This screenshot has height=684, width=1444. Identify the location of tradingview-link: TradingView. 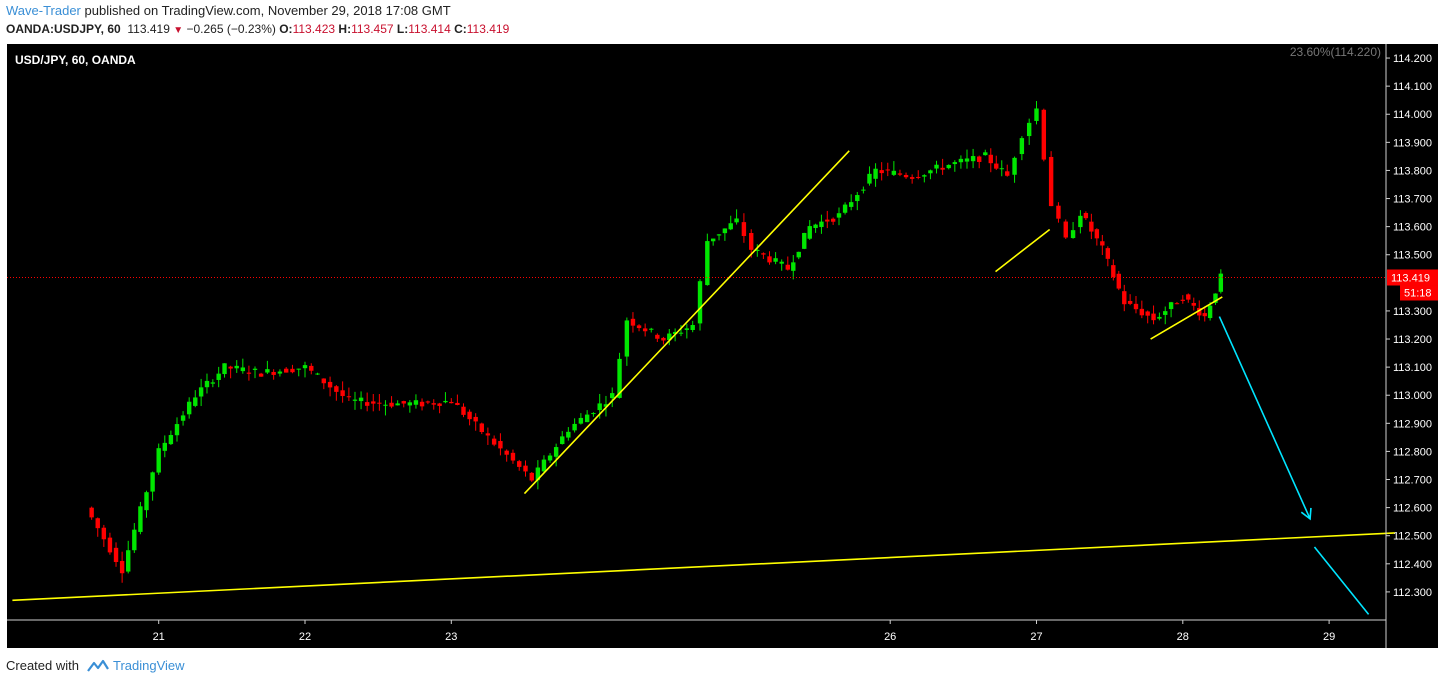
(148, 665).